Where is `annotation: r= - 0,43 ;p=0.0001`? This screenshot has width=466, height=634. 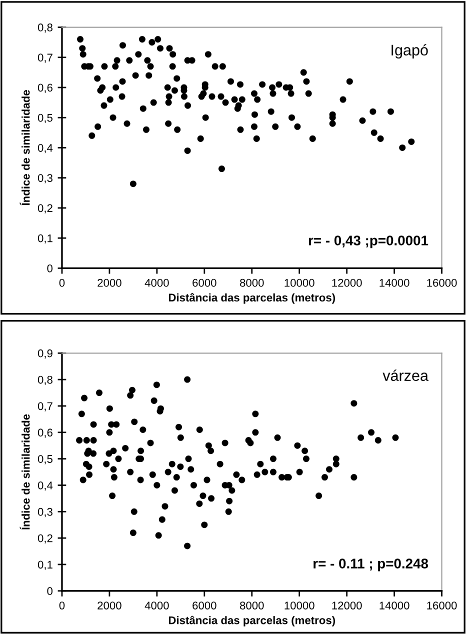
annotation: r= - 0,43 ;p=0.0001 is located at coordinates (368, 242).